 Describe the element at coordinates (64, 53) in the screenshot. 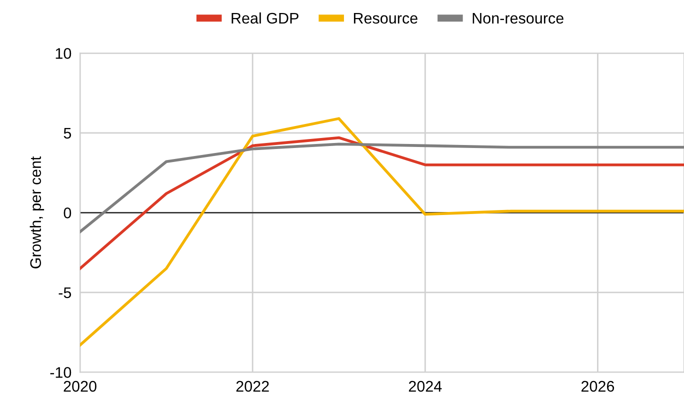

I see `y-tick-label: 10` at that location.